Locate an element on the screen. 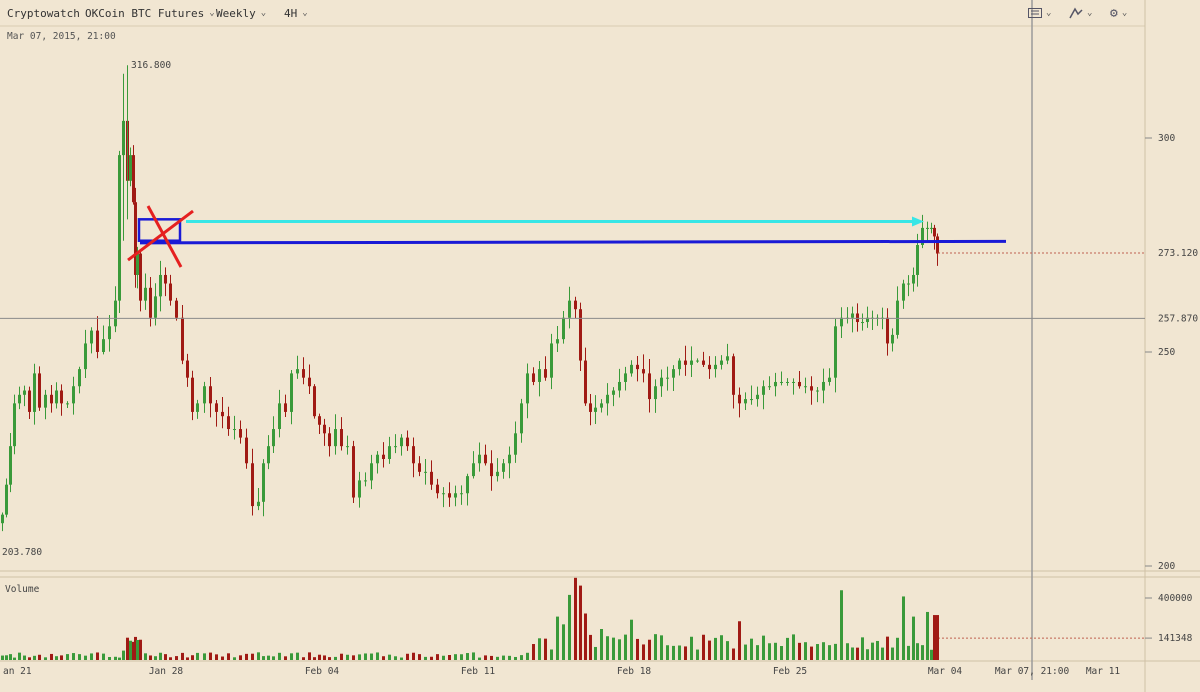 Image resolution: width=1200 pixels, height=692 pixels. interval-selector: 4H ⌄ is located at coordinates (296, 13).